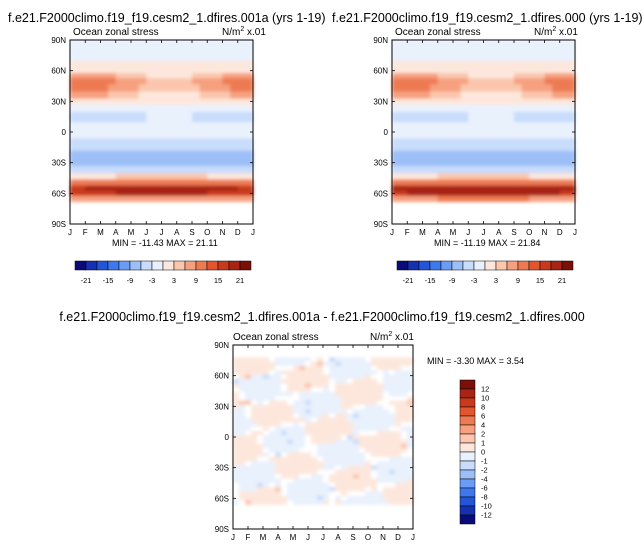  What do you see at coordinates (484, 497) in the screenshot?
I see `colorbar-label: -8` at bounding box center [484, 497].